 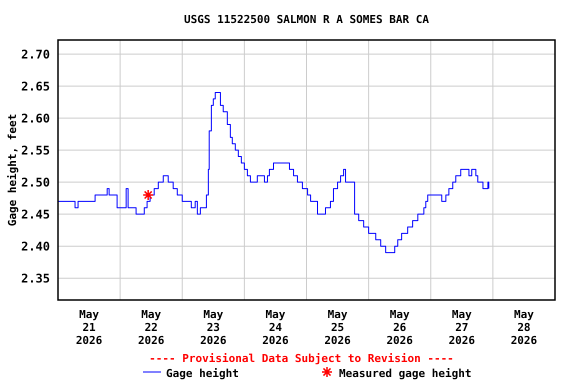 I want to click on legend-label: Gage height, so click(x=202, y=373).